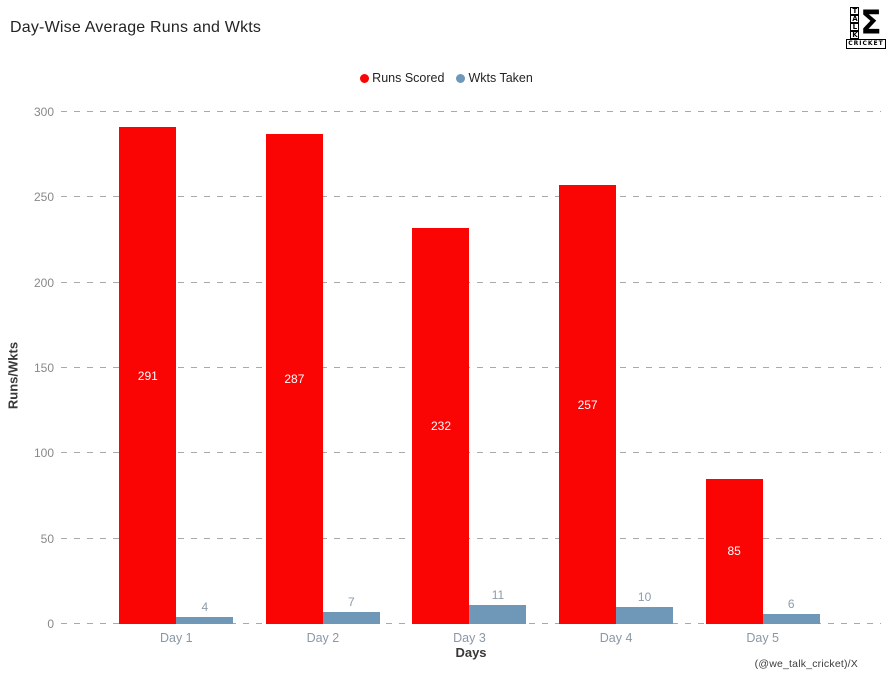  What do you see at coordinates (43, 112) in the screenshot?
I see `y-tick-label: 300` at bounding box center [43, 112].